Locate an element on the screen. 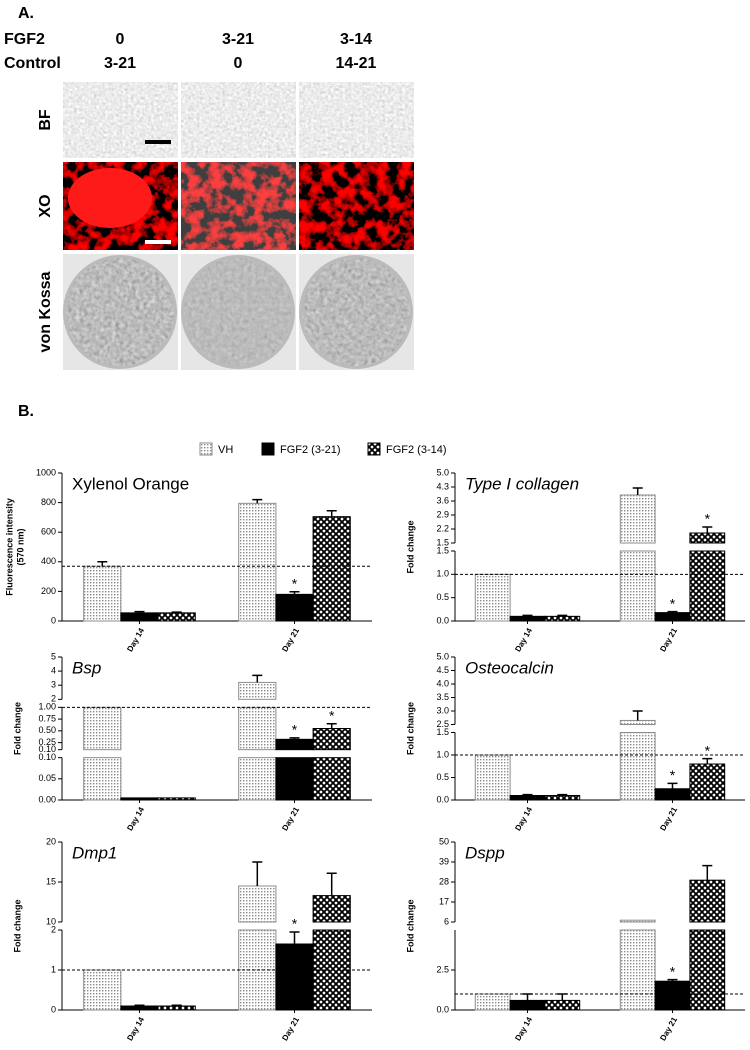 The image size is (750, 1050). y-tick-label: 0.05 is located at coordinates (47, 778).